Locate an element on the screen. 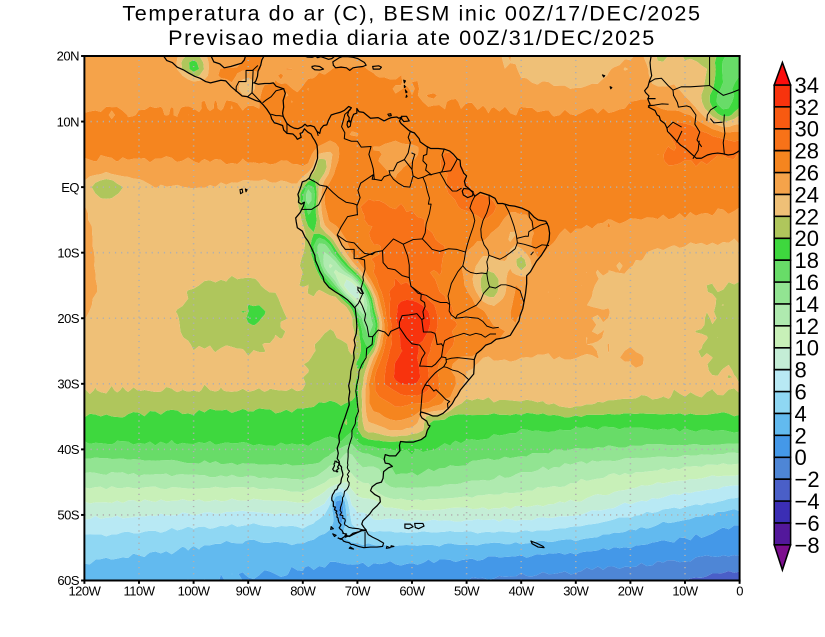  svg-text: 110W is located at coordinates (140, 590).